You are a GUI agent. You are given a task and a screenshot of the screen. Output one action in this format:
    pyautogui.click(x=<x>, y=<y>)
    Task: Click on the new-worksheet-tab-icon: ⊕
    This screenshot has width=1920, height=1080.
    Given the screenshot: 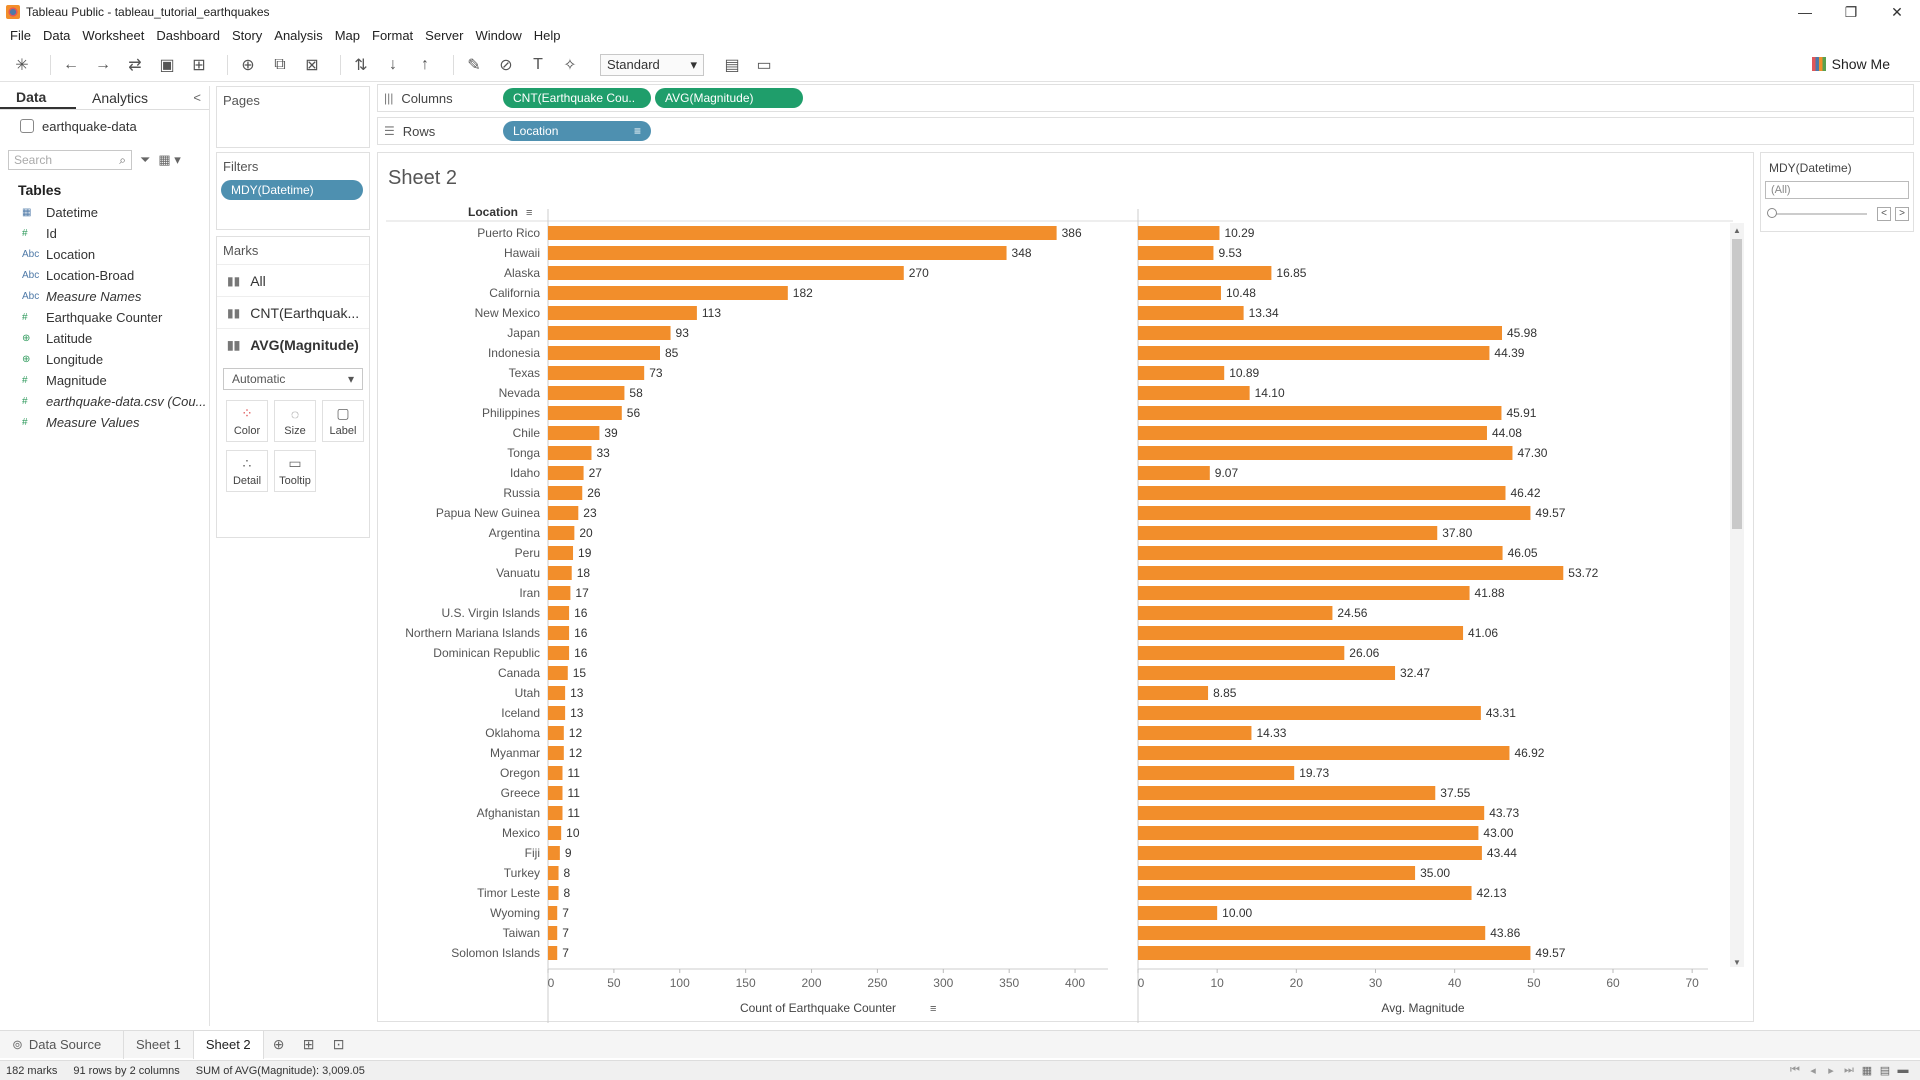 What is the action you would take?
    pyautogui.click(x=278, y=1044)
    